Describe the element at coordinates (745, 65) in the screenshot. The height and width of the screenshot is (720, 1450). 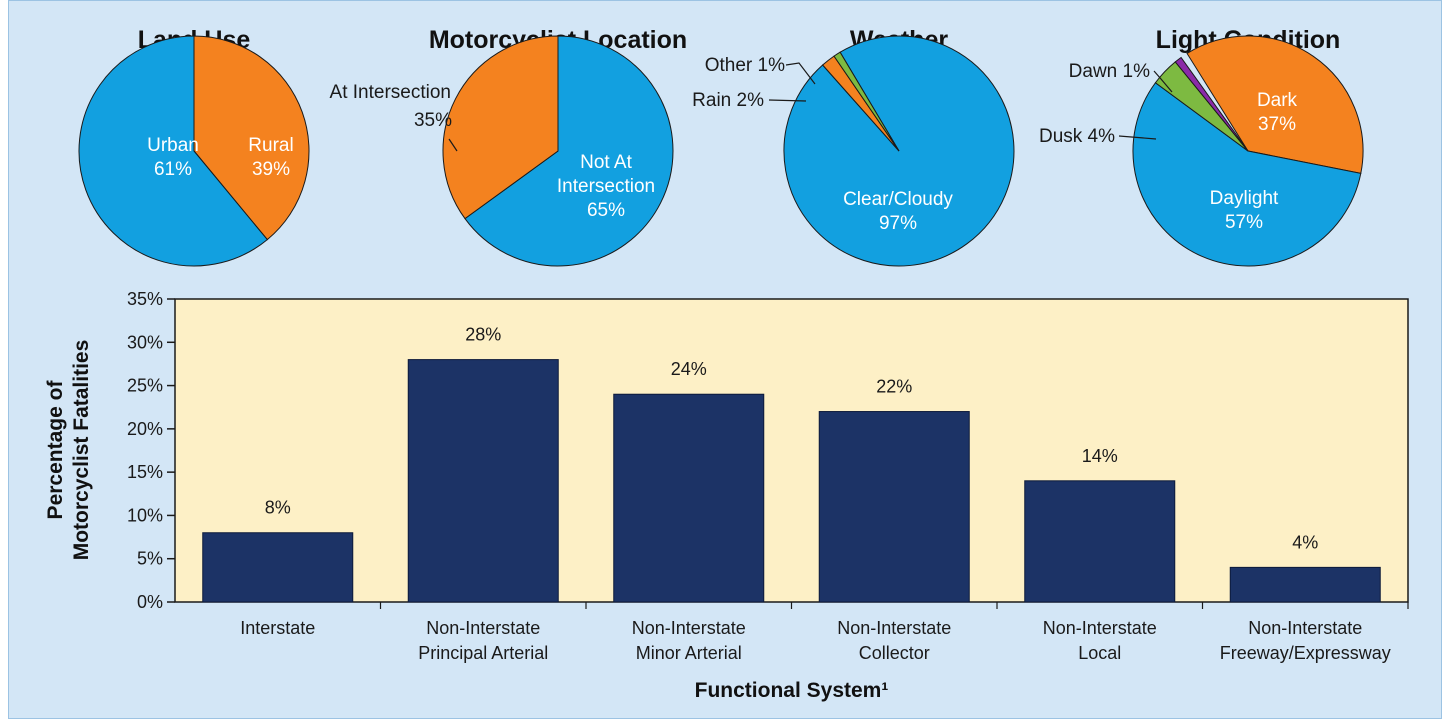
I see `pie-label-weather-other: Other 1%` at that location.